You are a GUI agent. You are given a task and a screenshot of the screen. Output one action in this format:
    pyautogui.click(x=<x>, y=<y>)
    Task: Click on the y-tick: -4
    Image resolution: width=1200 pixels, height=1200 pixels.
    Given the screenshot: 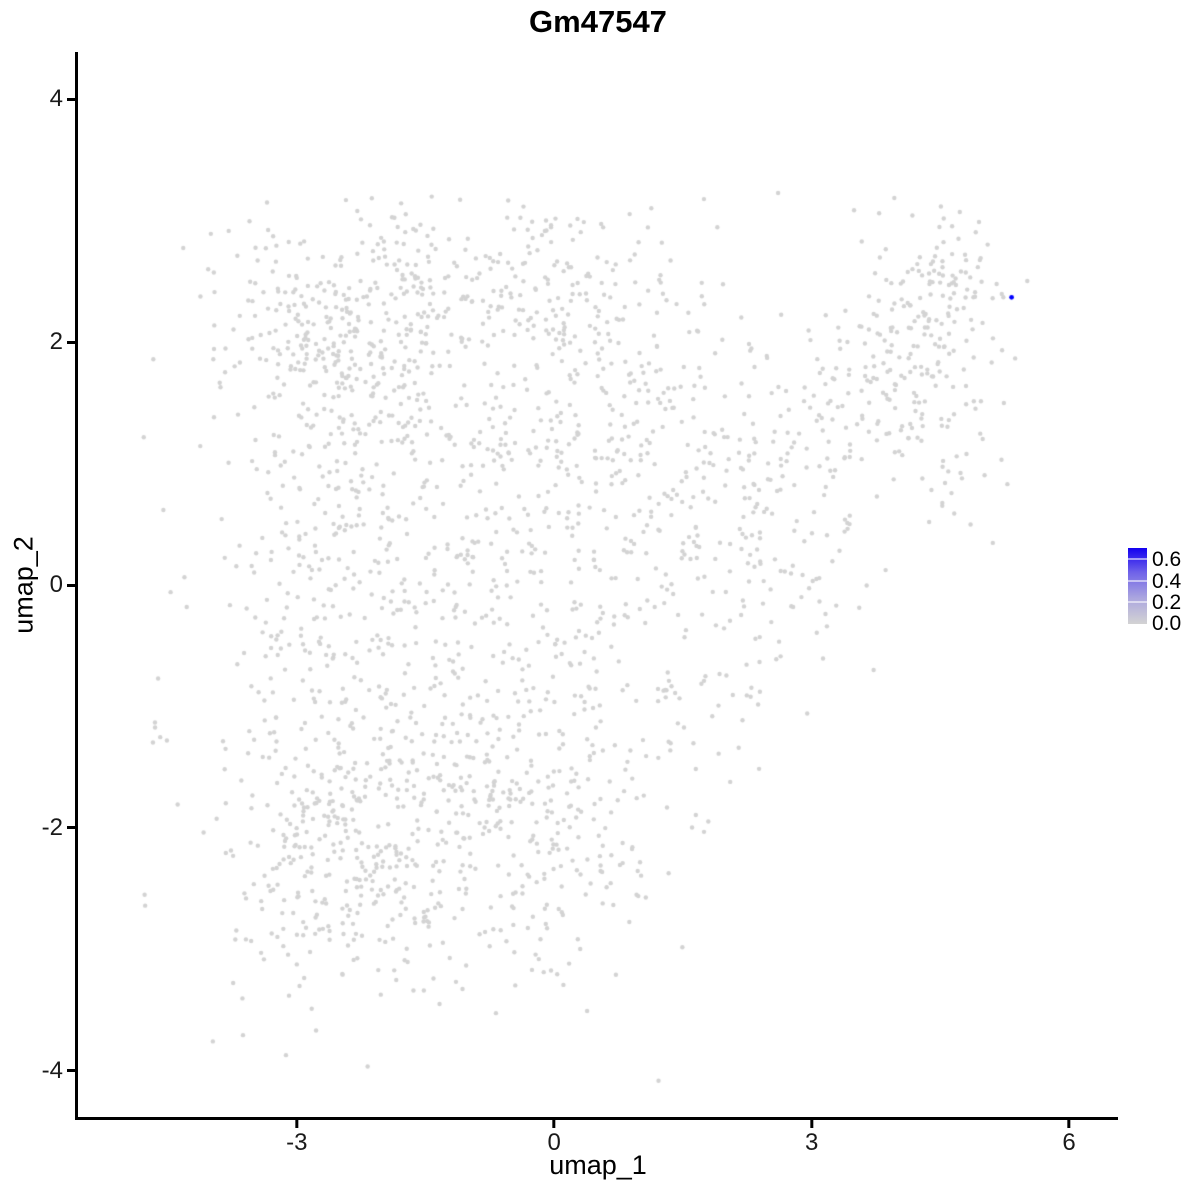 What is the action you would take?
    pyautogui.click(x=37, y=1071)
    